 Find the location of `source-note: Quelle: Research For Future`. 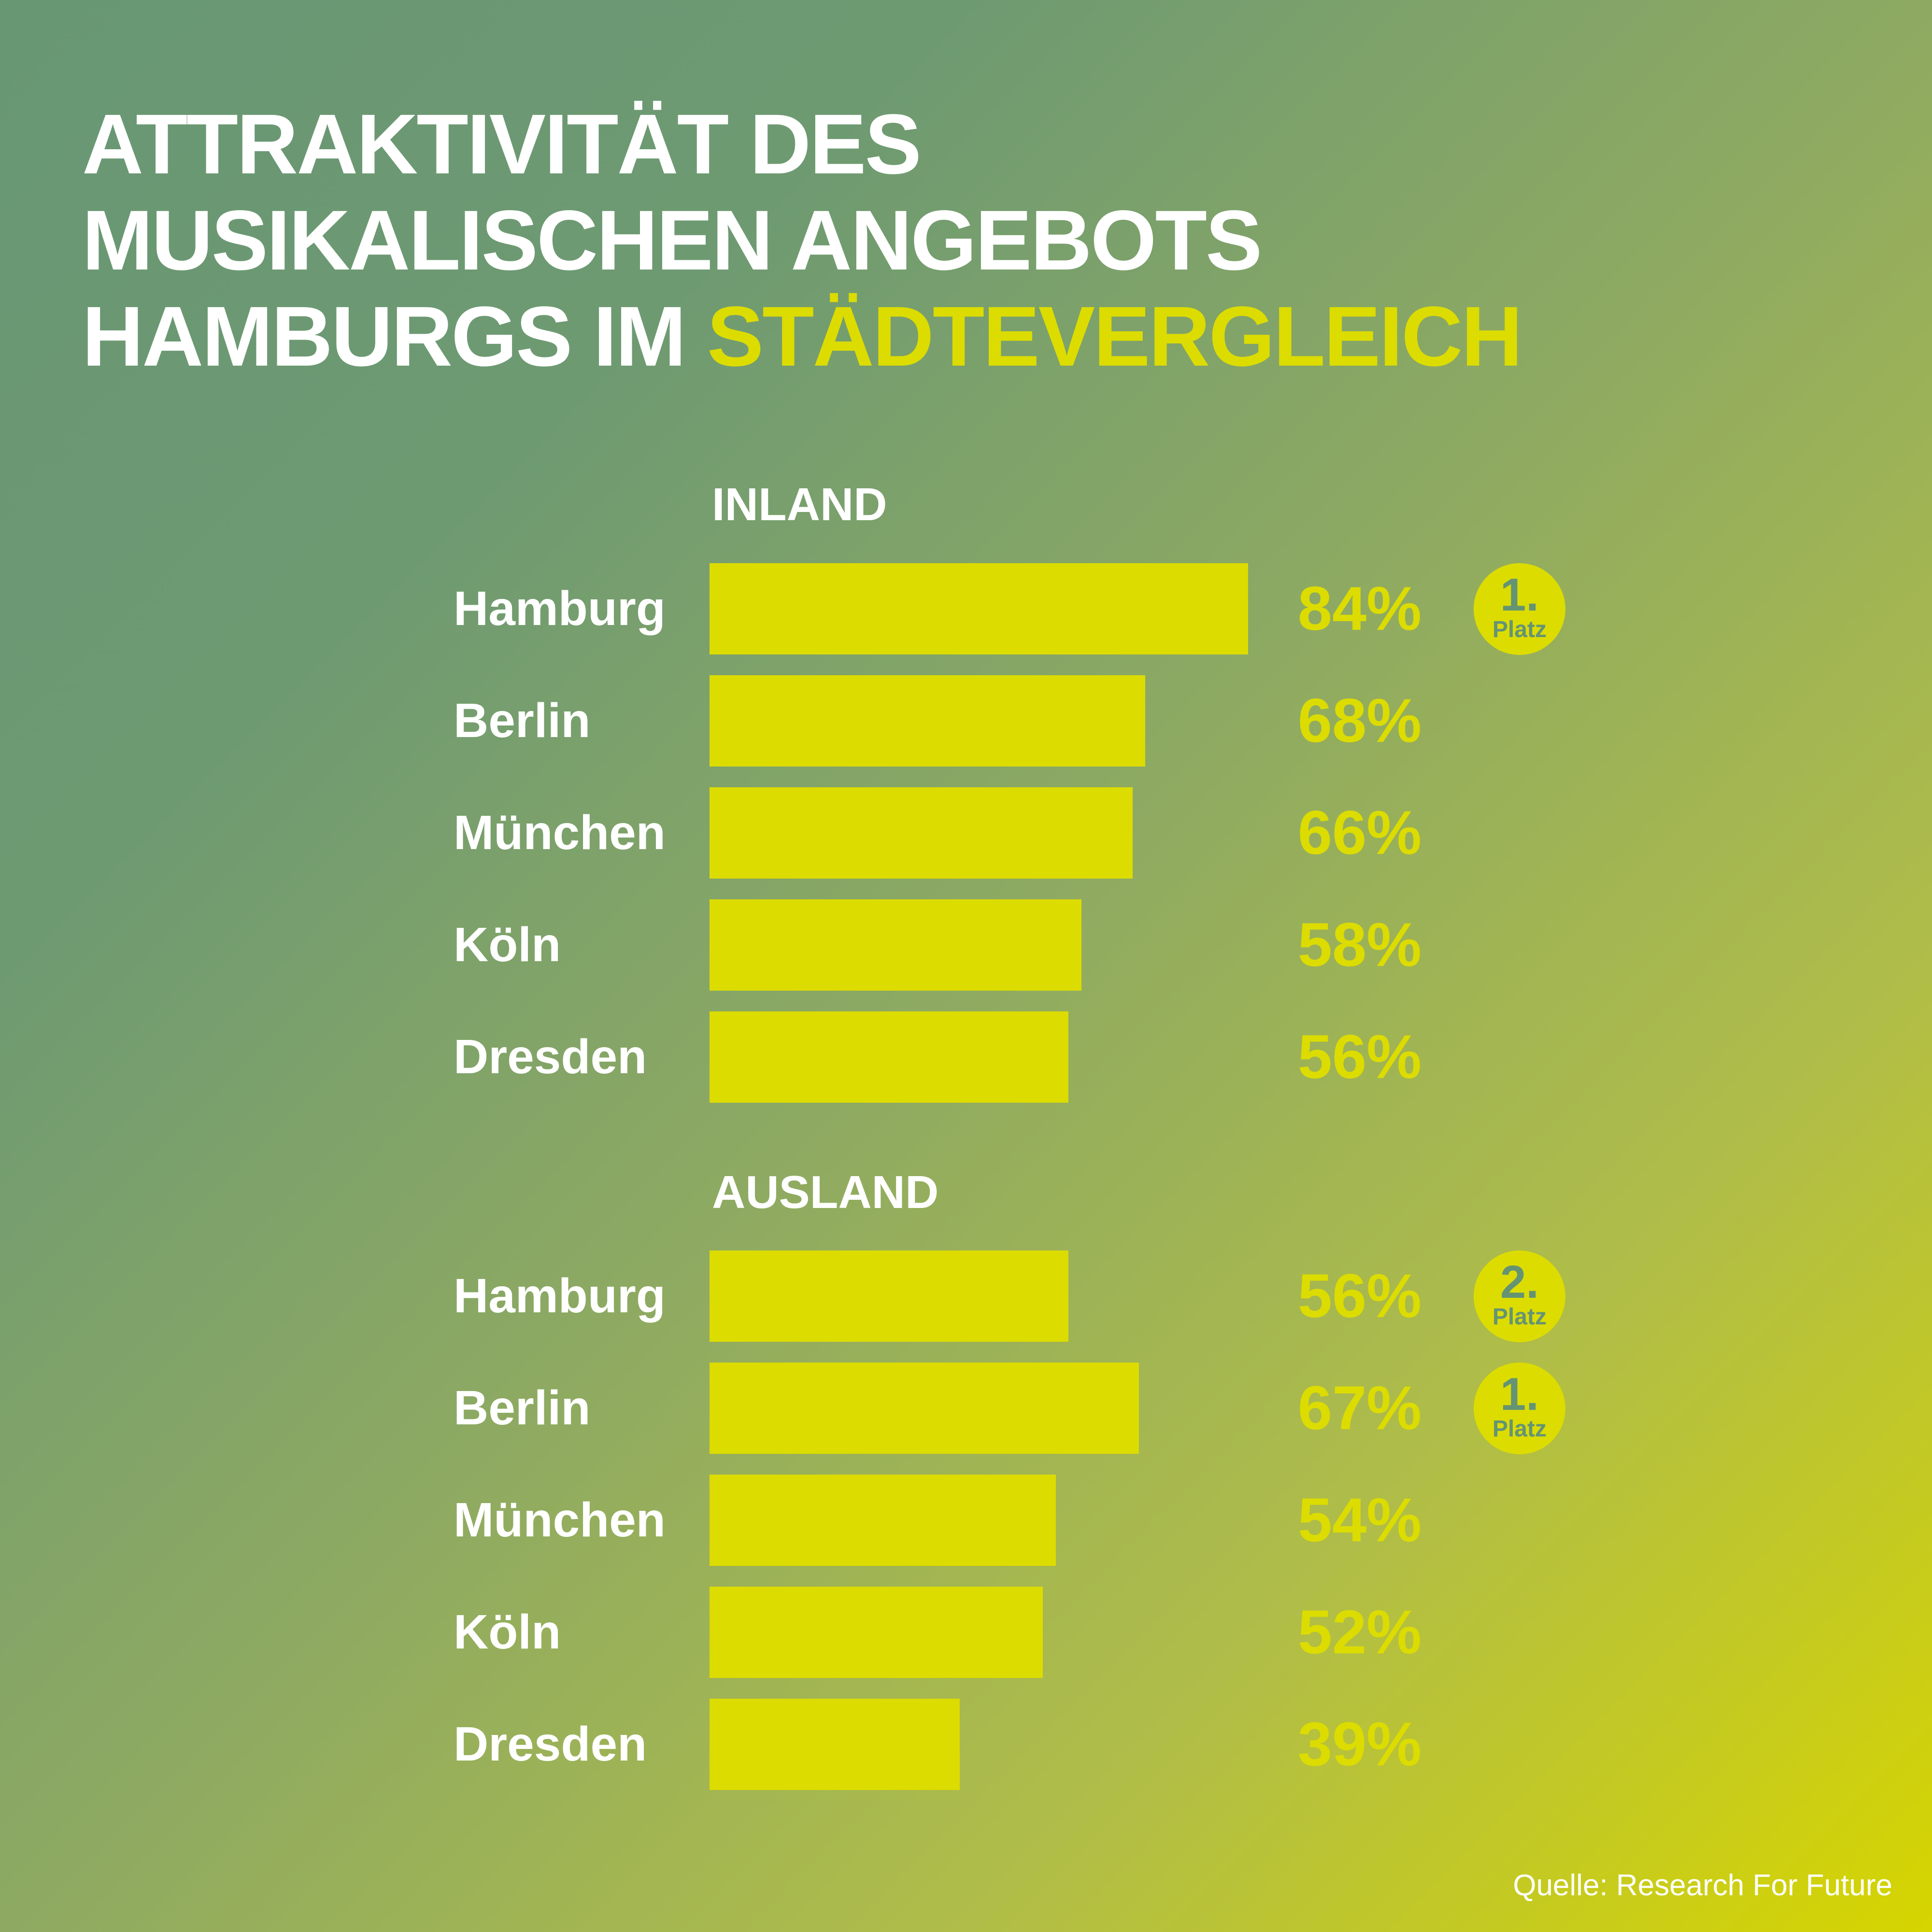

source-note: Quelle: Research For Future is located at coordinates (1702, 1885).